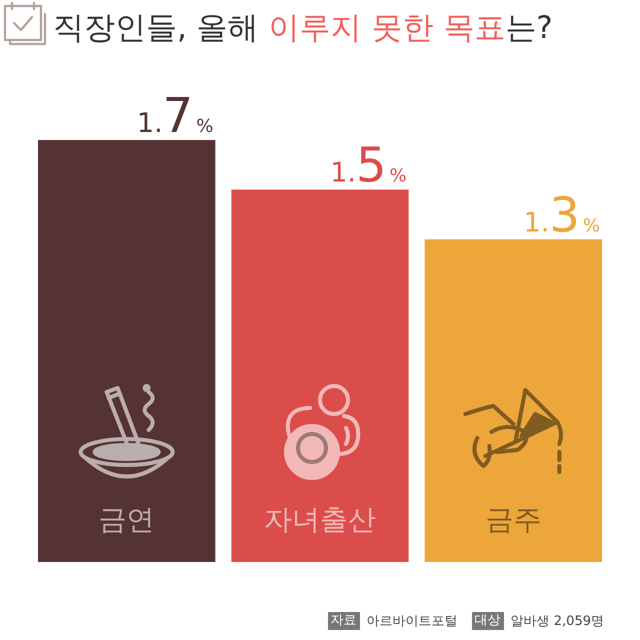 The height and width of the screenshot is (640, 640). I want to click on text: 자료, so click(344, 621).